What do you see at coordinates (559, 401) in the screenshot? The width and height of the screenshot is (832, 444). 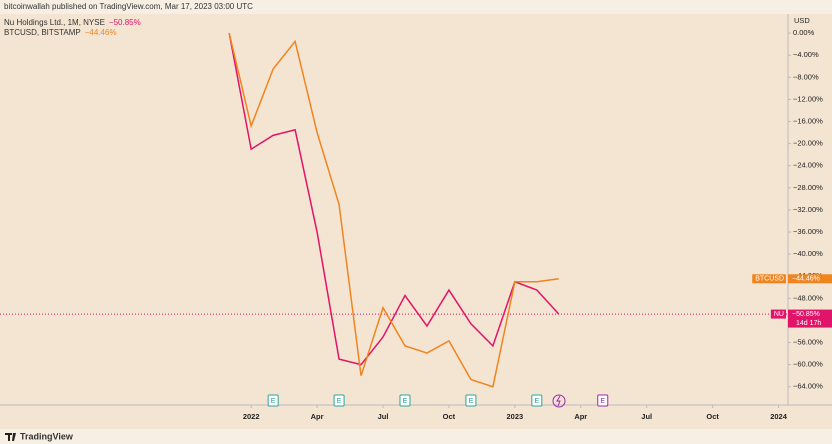 I see `dividend-icon` at bounding box center [559, 401].